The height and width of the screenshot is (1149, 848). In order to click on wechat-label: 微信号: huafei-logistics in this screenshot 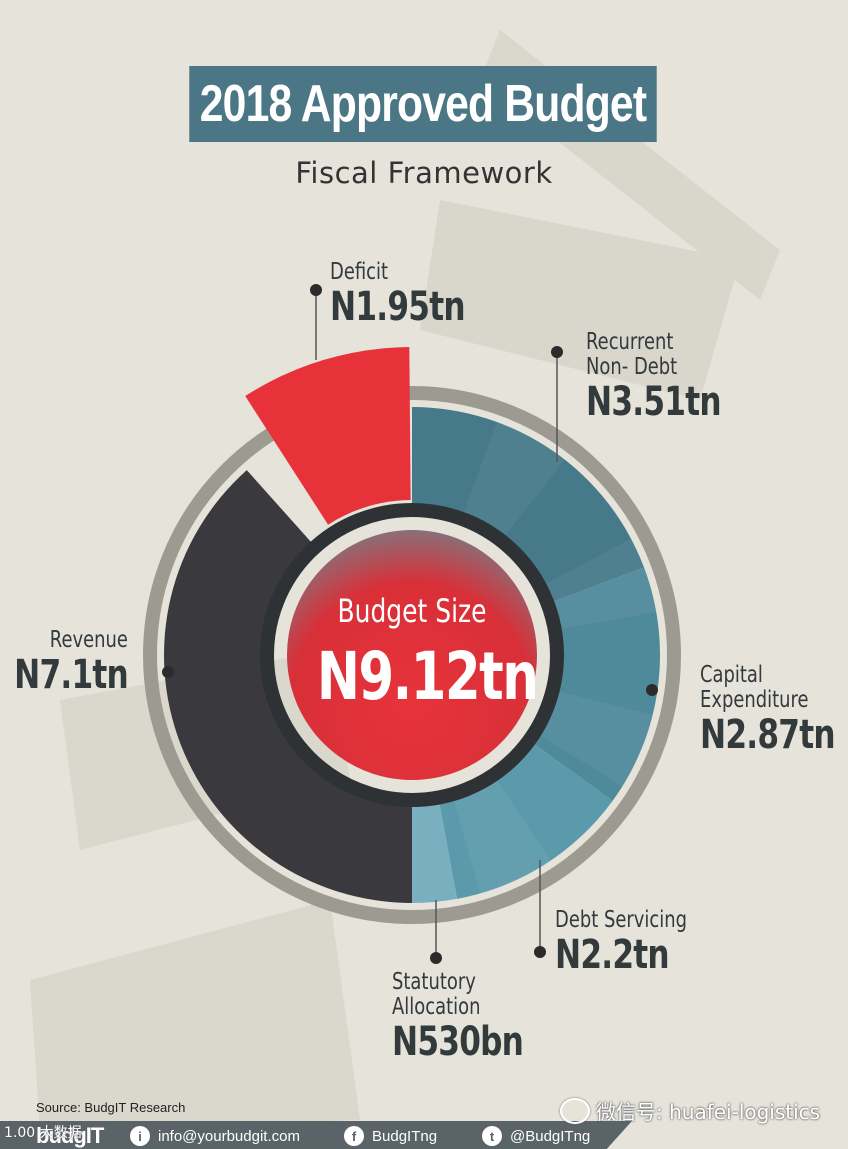, I will do `click(708, 1112)`.